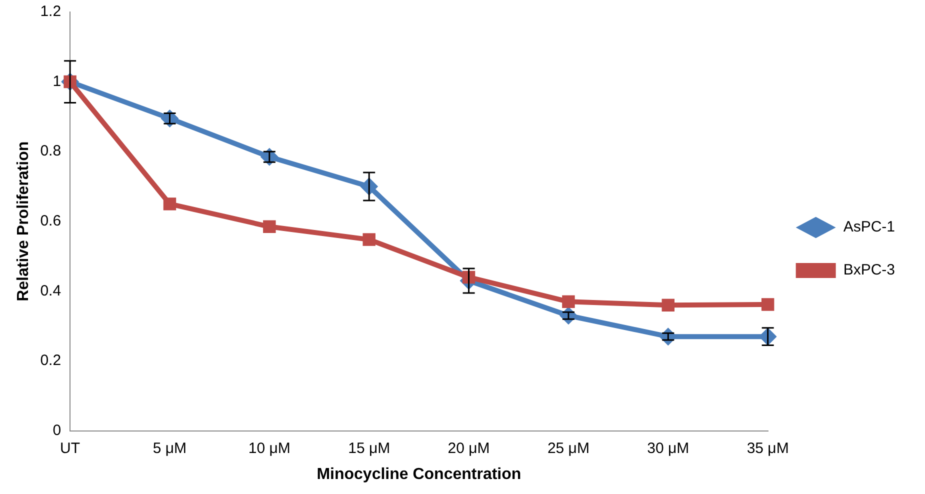  I want to click on y-tick-label: 0.4, so click(51, 291).